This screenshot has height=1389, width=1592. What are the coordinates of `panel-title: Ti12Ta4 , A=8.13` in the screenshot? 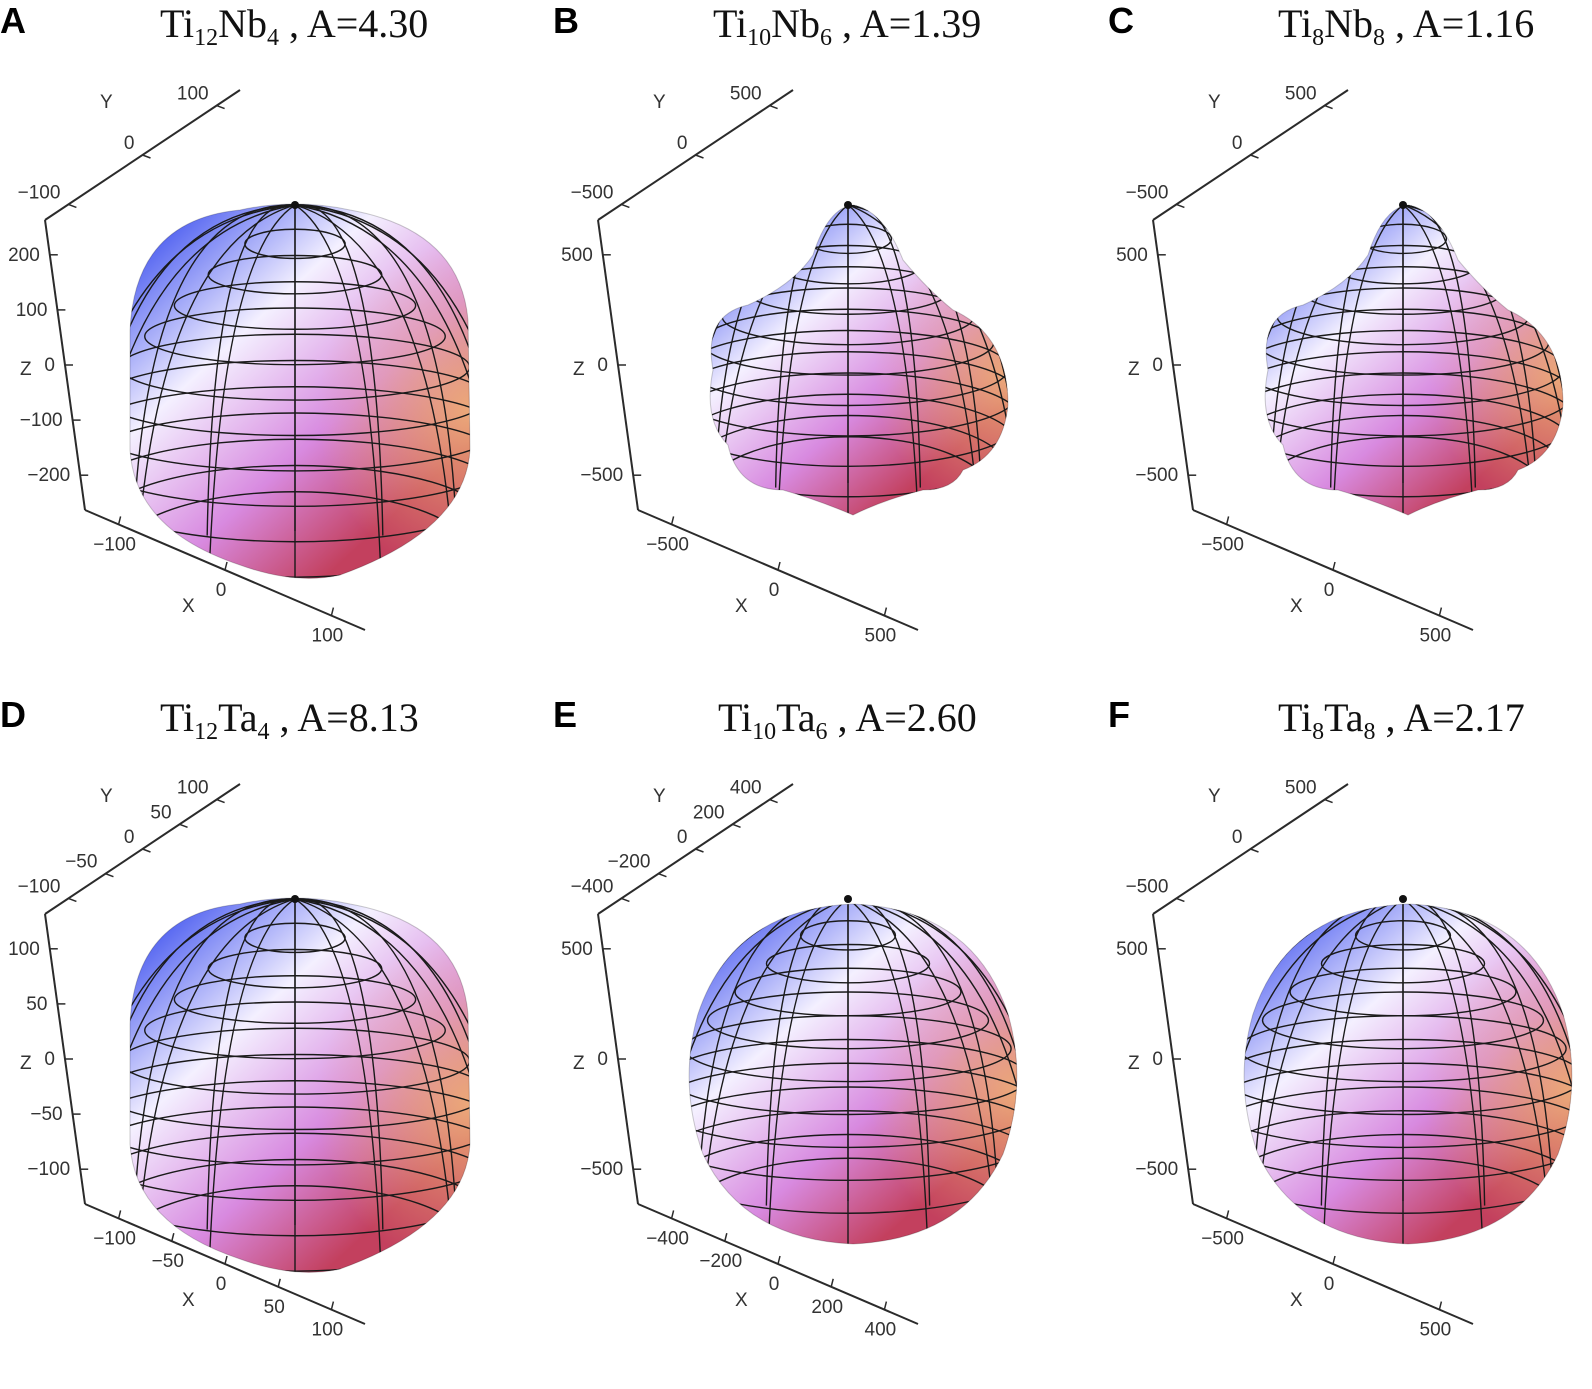 It's located at (289, 720).